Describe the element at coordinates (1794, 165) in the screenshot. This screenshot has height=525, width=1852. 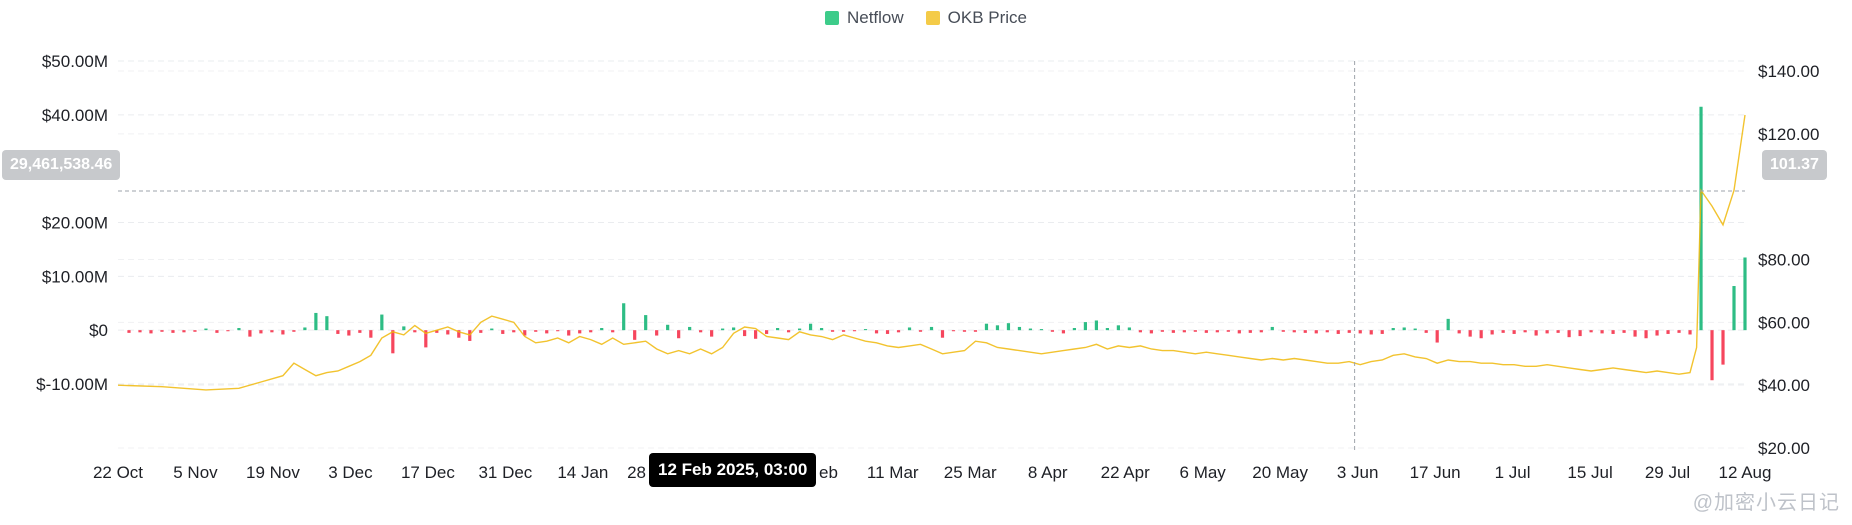
I see `crosshair-right-value: 101.37` at that location.